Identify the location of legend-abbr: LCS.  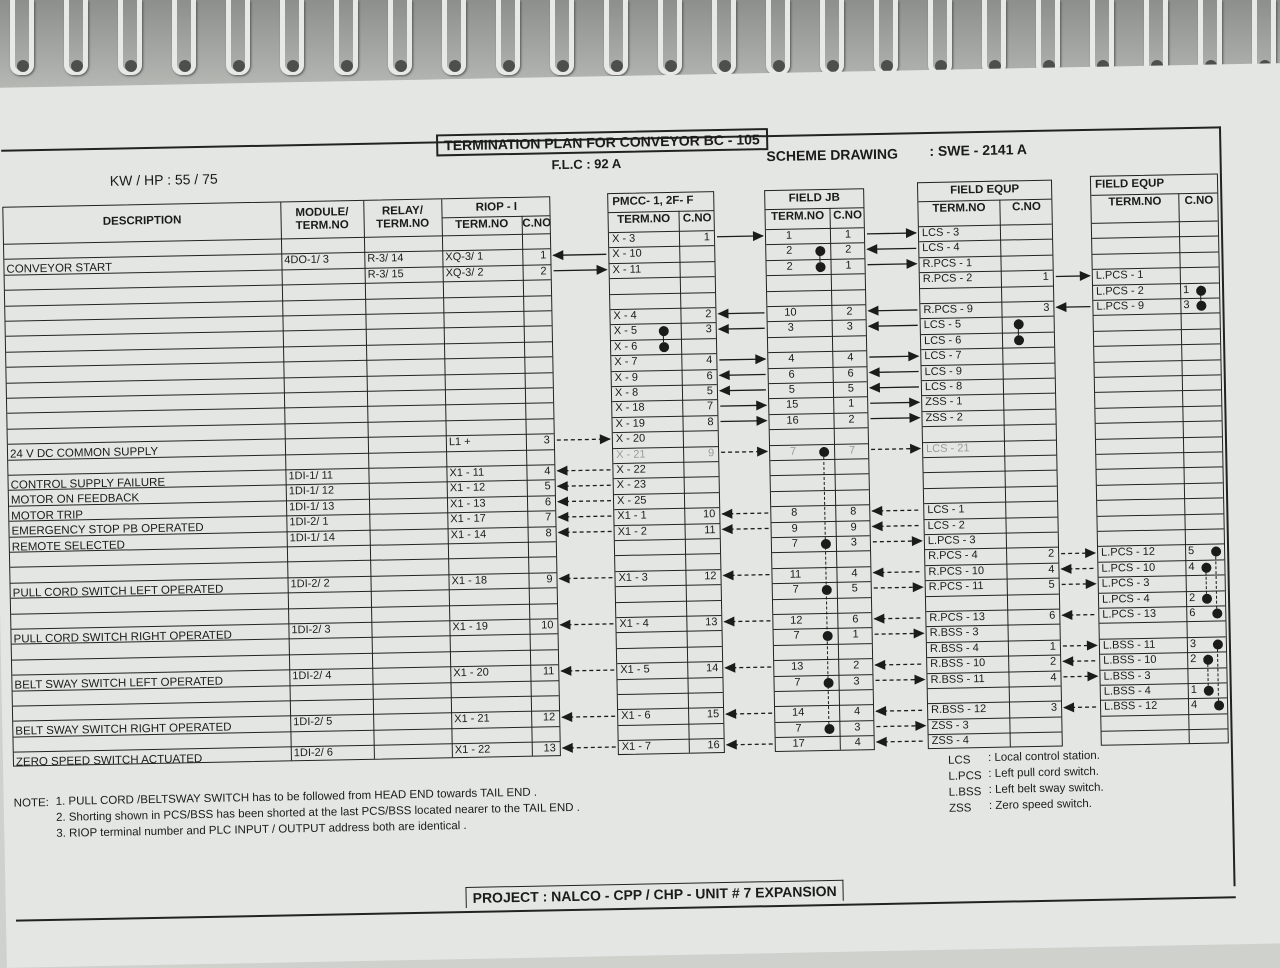
(959, 760).